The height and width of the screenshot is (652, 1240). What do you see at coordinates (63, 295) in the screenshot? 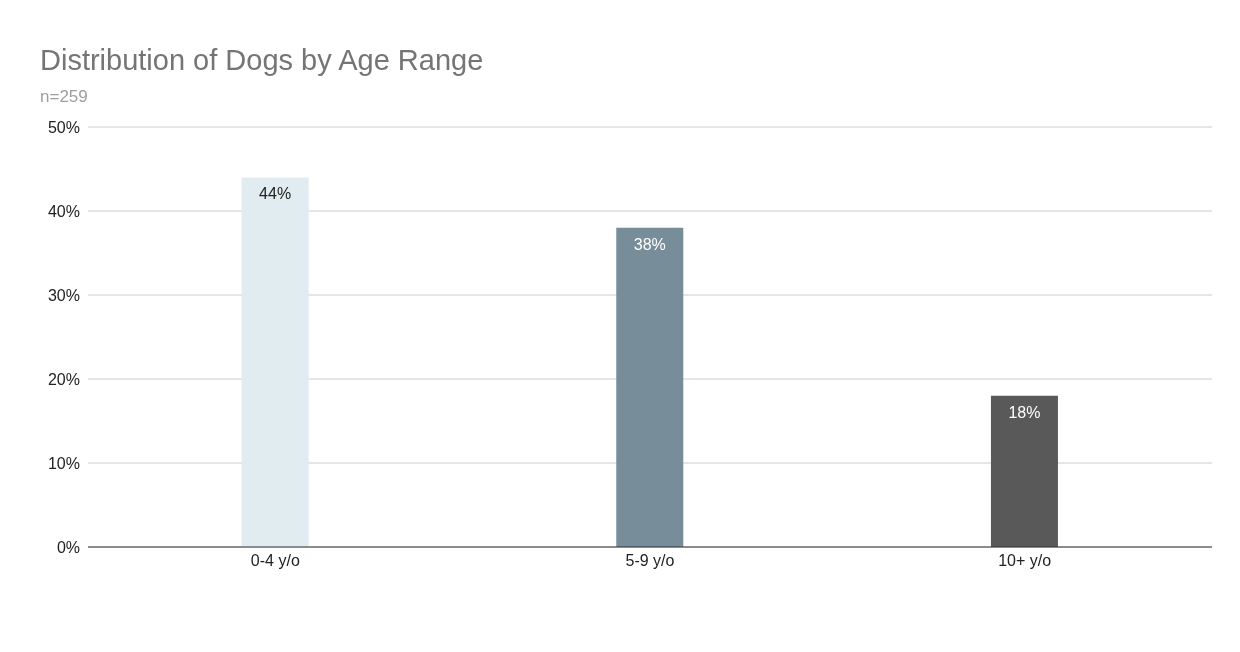
I see `y-tick-label: 30%` at bounding box center [63, 295].